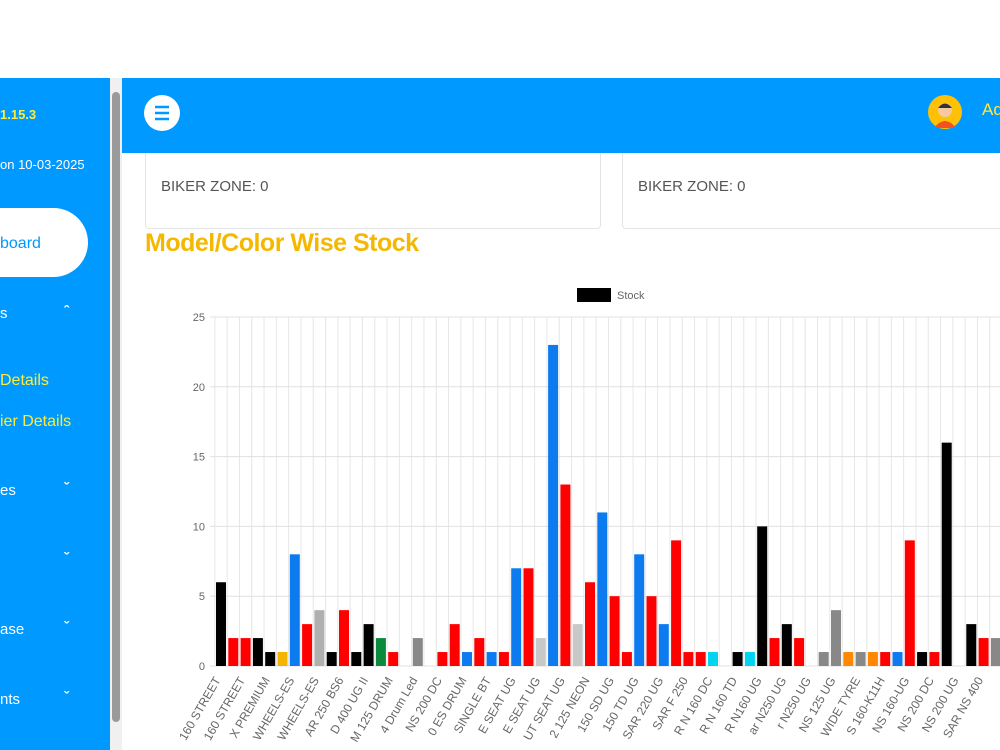  What do you see at coordinates (116, 407) in the screenshot?
I see `scroll-thumb` at bounding box center [116, 407].